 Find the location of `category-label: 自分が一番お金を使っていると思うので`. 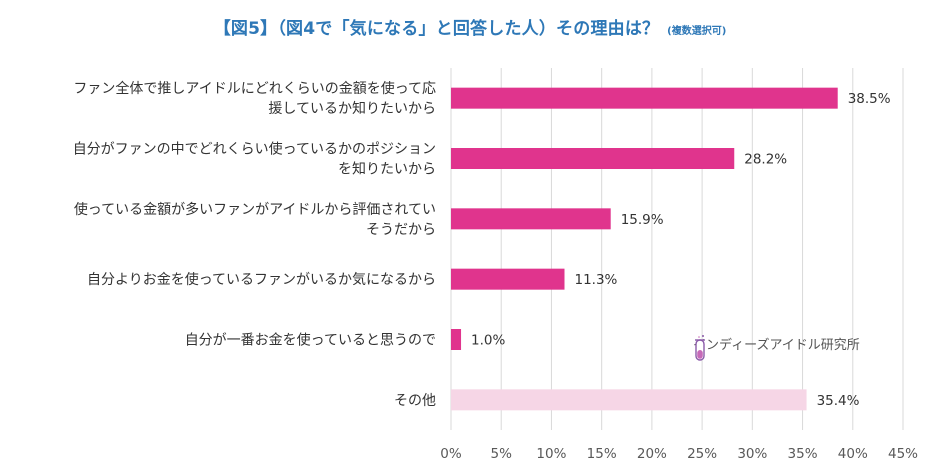

category-label: 自分が一番お金を使っていると思うので is located at coordinates (310, 340).